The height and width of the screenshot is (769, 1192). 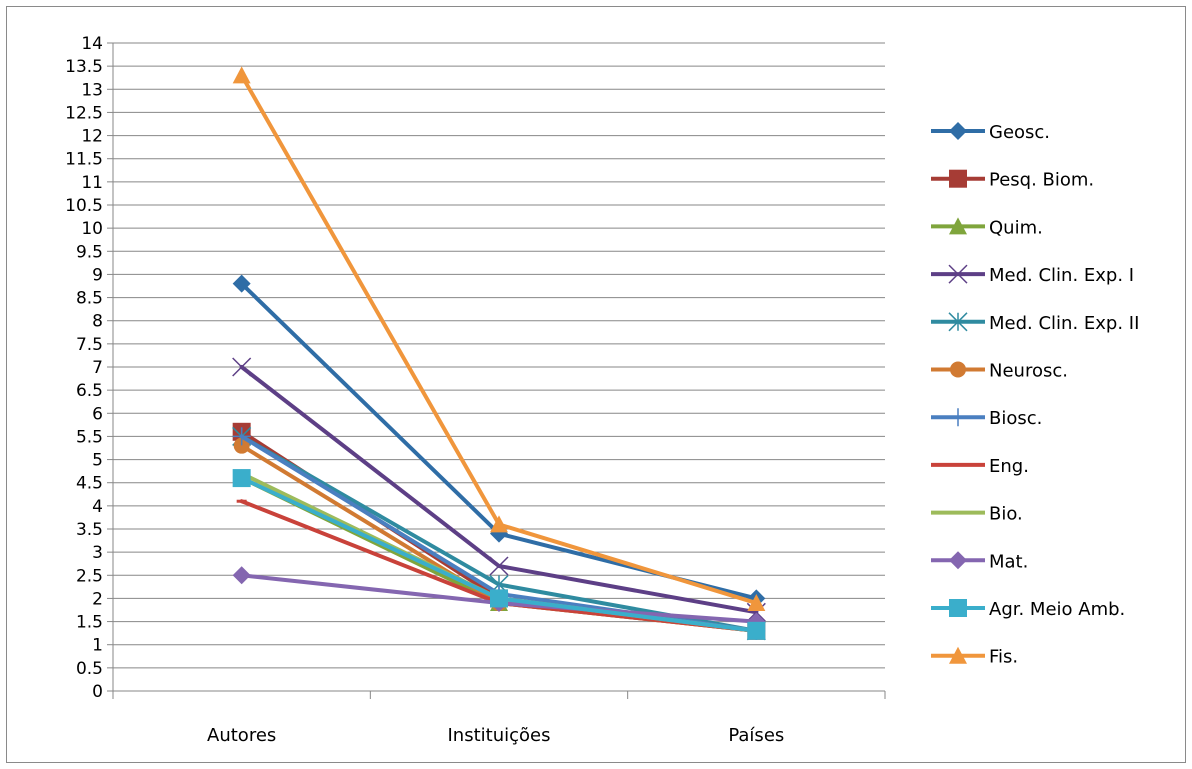 What do you see at coordinates (89, 437) in the screenshot?
I see `y-tick-label: 5.5` at bounding box center [89, 437].